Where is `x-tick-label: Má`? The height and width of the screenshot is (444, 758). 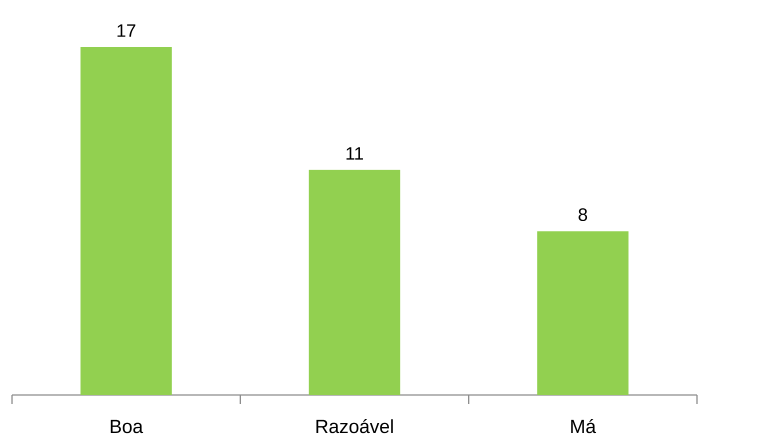
x-tick-label: Má is located at coordinates (583, 426).